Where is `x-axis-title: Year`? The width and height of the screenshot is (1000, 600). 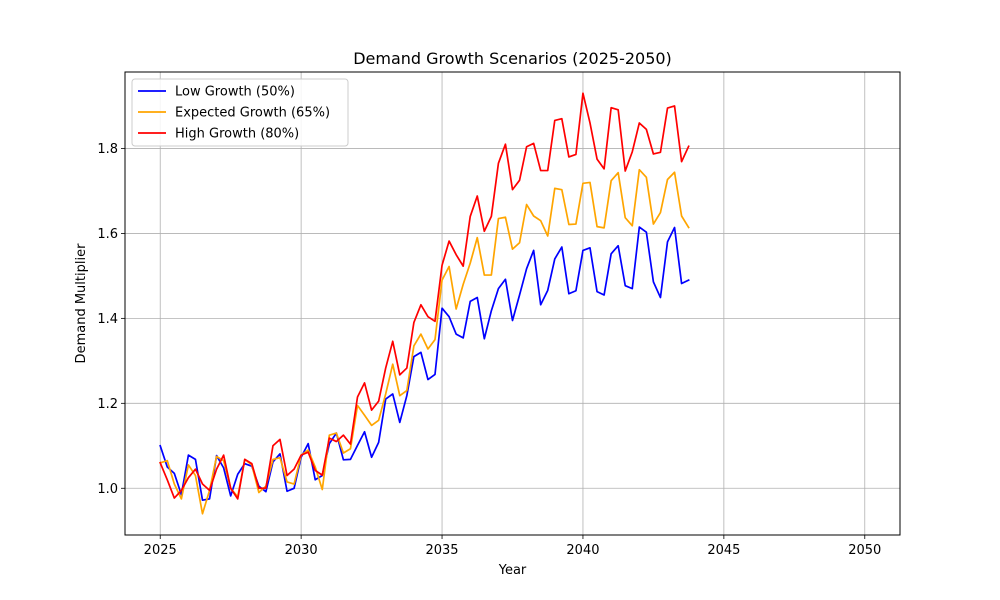
x-axis-title: Year is located at coordinates (512, 570).